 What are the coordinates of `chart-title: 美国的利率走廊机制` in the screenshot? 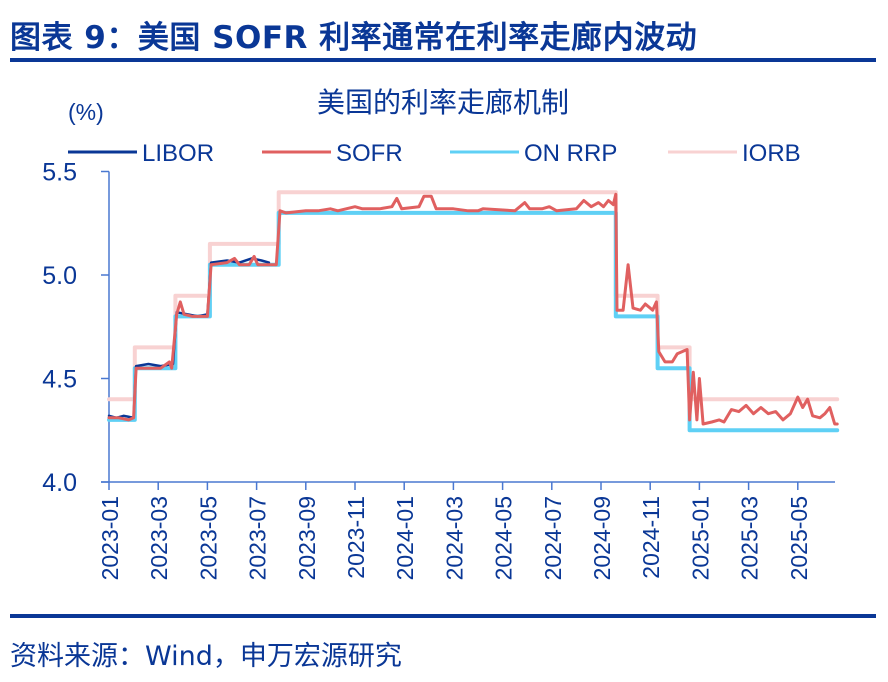 It's located at (443, 102).